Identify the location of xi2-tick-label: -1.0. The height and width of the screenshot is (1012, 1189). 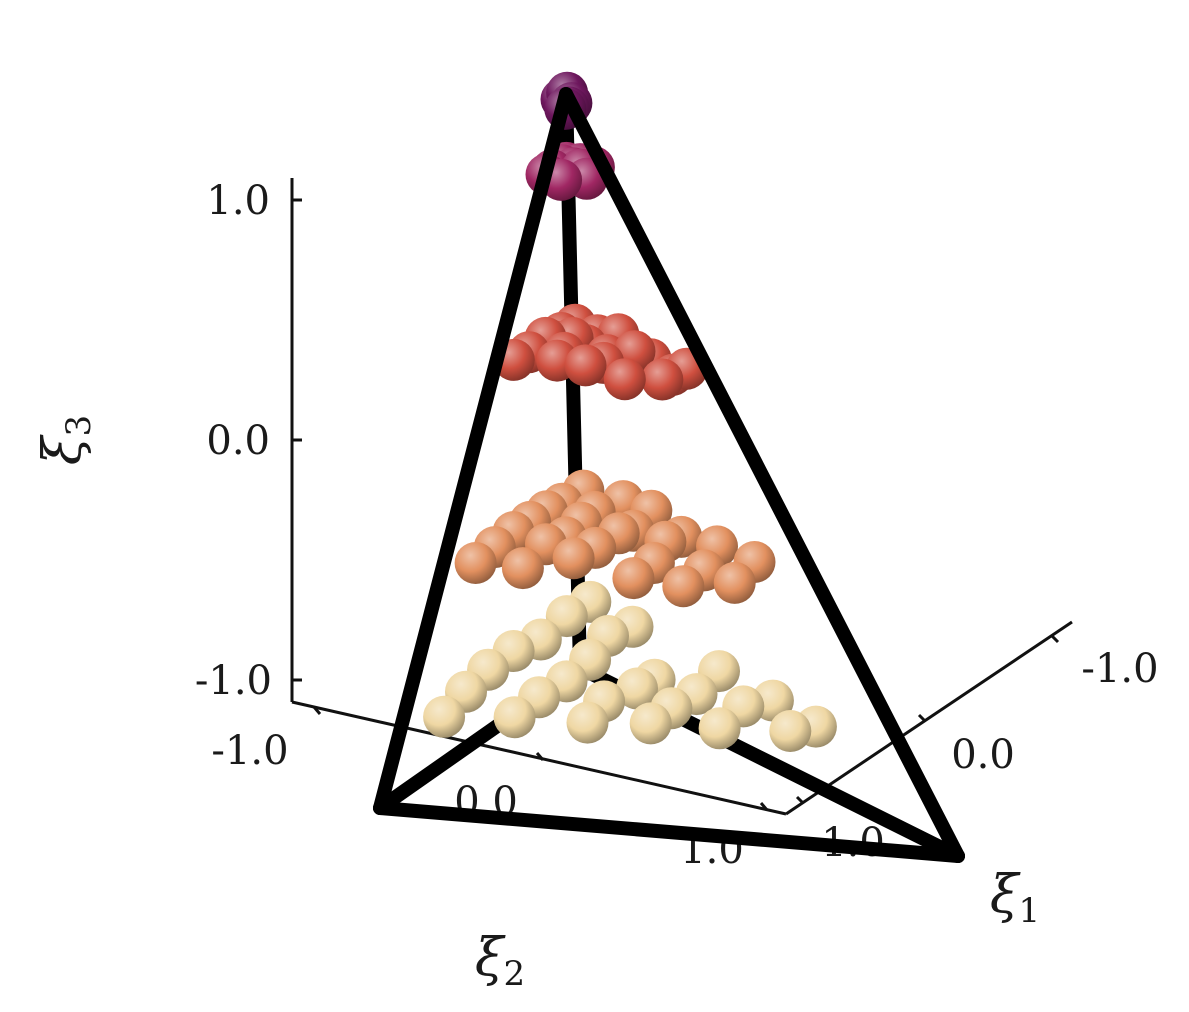
(249, 751).